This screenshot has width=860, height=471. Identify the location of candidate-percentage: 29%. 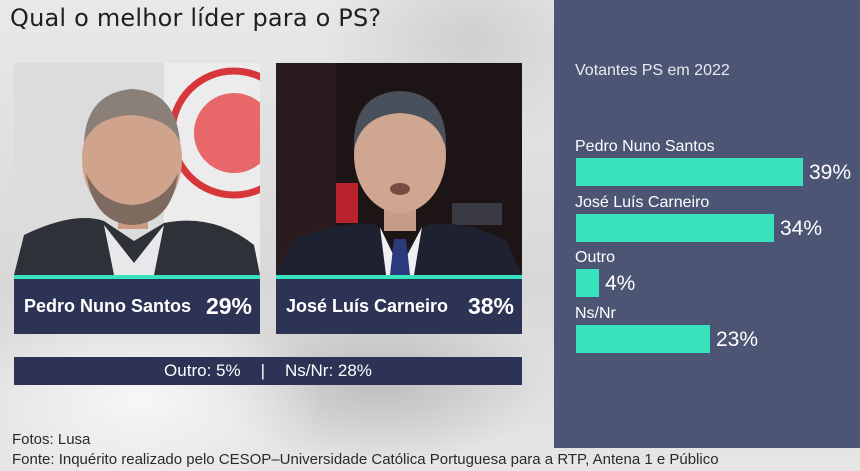
(228, 306).